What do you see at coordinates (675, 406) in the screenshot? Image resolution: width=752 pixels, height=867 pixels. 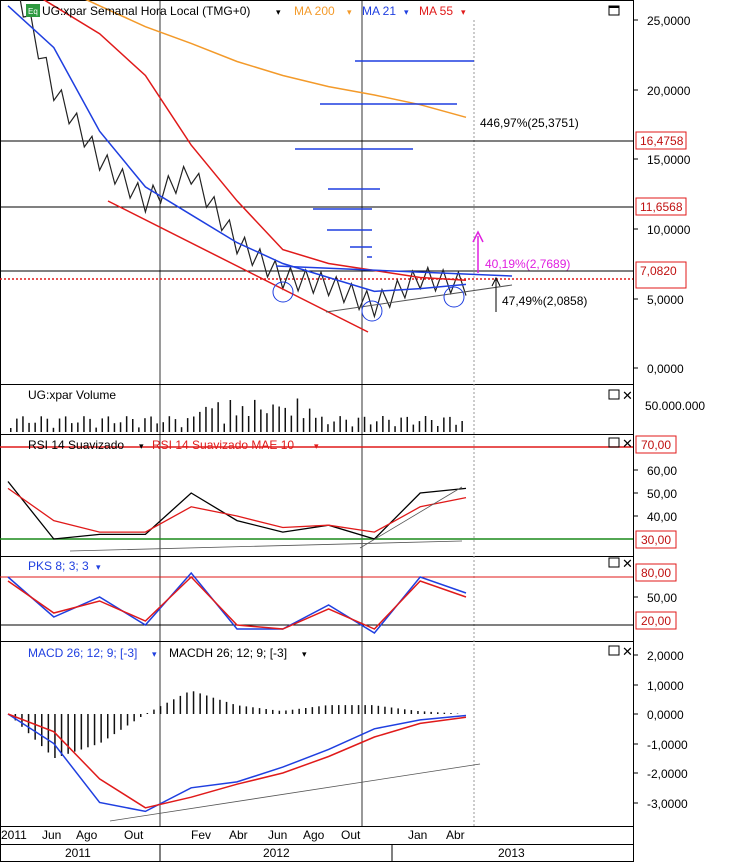 I see `volume-y-tick: 50.000.000` at bounding box center [675, 406].